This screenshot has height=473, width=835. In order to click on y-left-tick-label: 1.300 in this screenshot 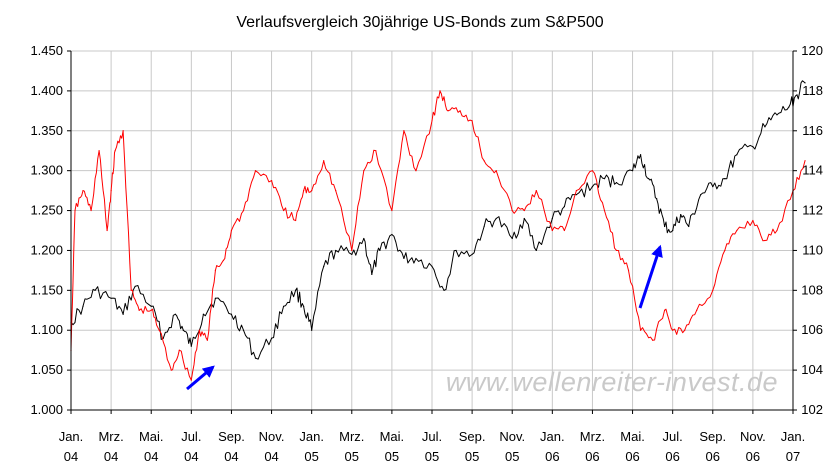, I will do `click(46, 170)`.